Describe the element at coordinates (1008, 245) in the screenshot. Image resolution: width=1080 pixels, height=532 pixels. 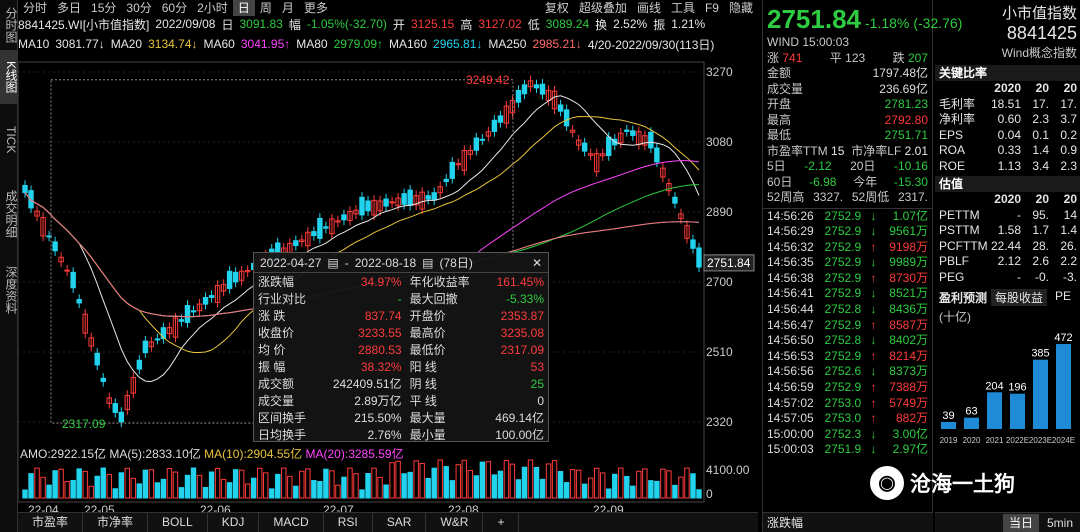
I see `table-row: PCFTTM 22.44 28. 26.` at that location.